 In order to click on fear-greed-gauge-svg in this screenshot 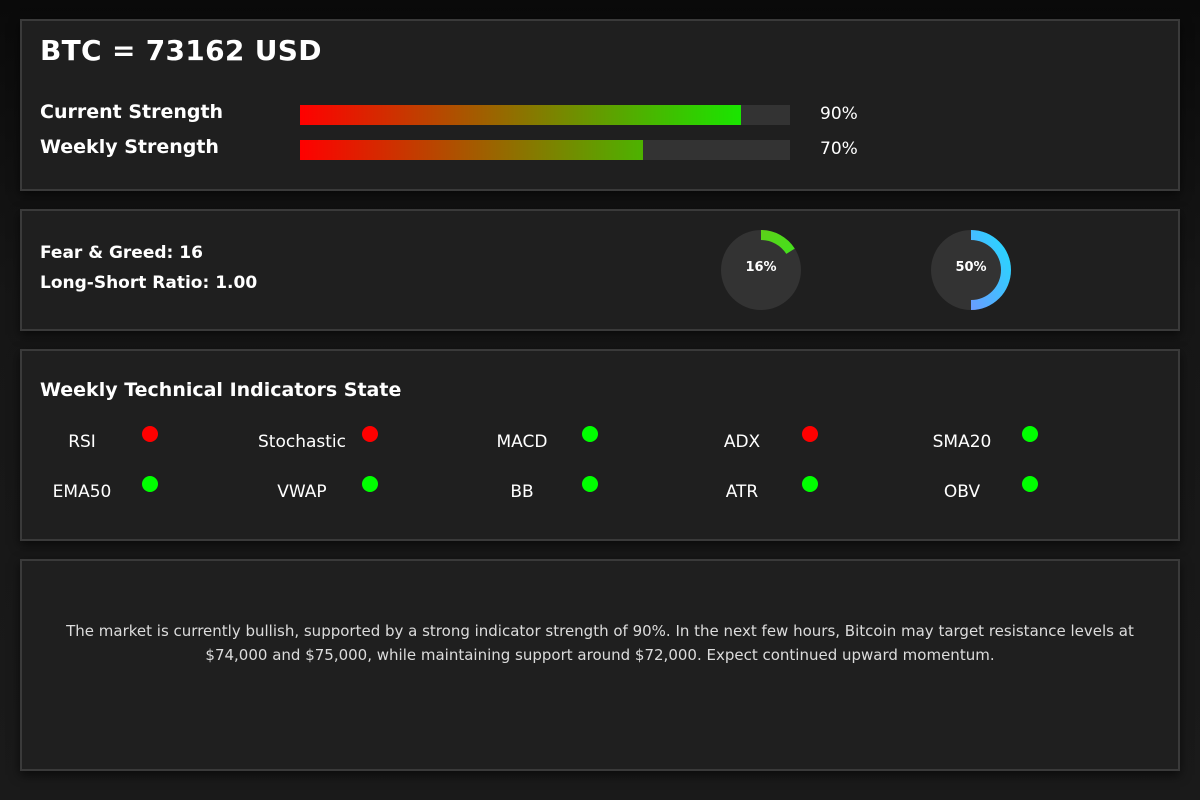, I will do `click(761, 270)`.